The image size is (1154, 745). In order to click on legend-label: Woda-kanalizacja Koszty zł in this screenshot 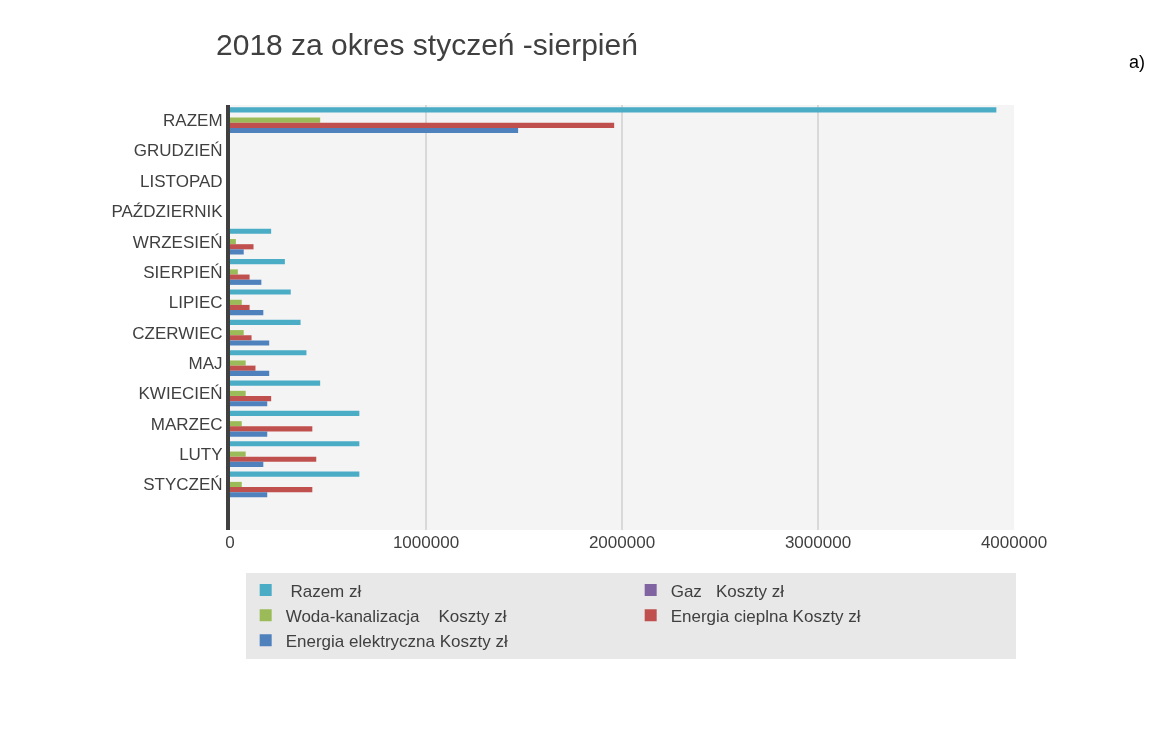, I will do `click(396, 616)`.